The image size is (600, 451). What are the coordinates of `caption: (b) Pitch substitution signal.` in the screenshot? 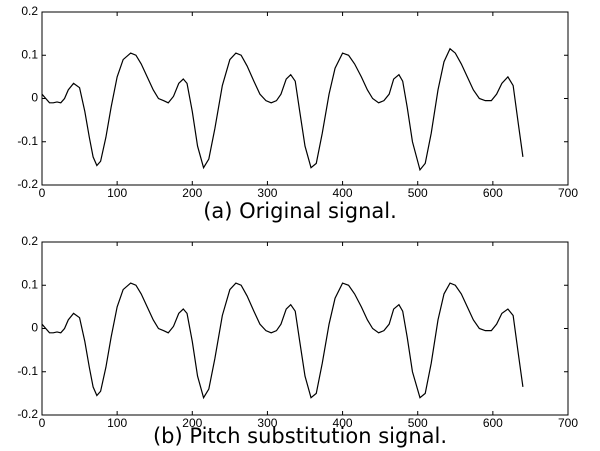 It's located at (300, 436).